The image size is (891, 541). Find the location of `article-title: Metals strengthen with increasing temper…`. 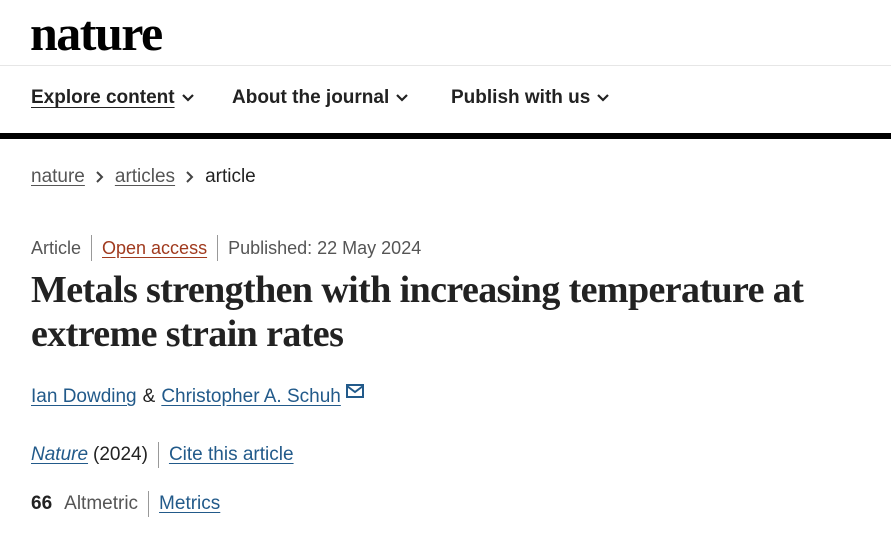

article-title: Metals strengthen with increasing temper… is located at coordinates (417, 312).